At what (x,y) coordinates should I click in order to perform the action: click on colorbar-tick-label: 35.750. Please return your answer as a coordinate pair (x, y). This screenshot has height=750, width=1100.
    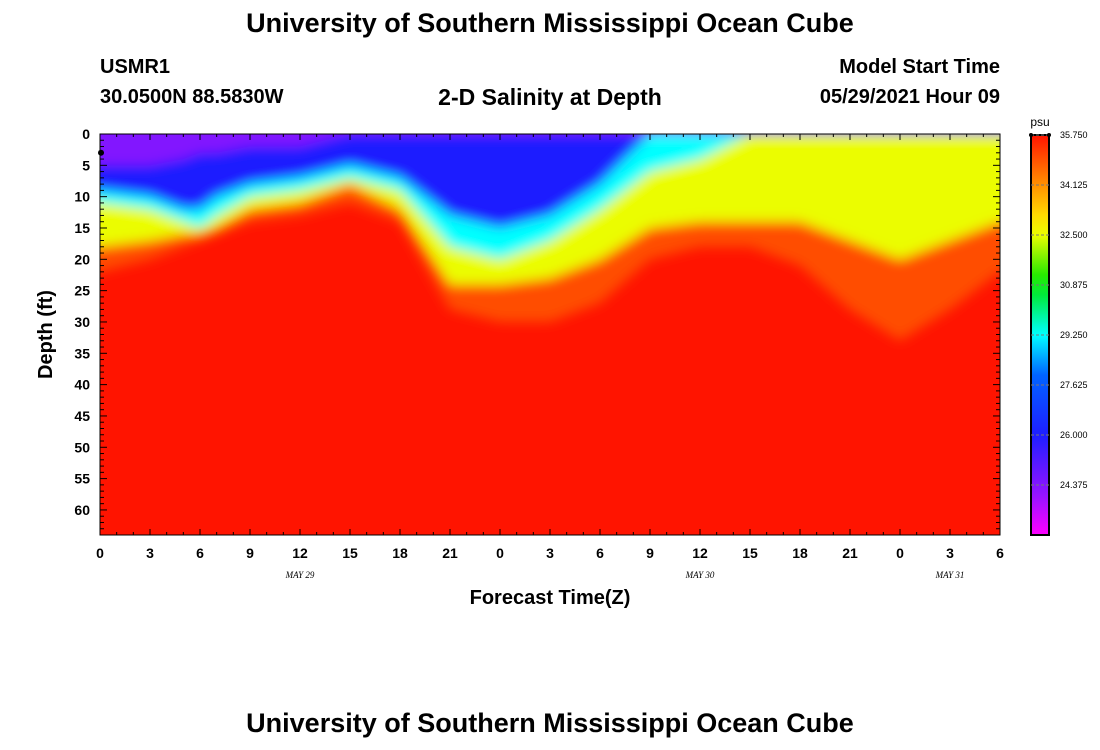
    Looking at the image, I should click on (1074, 135).